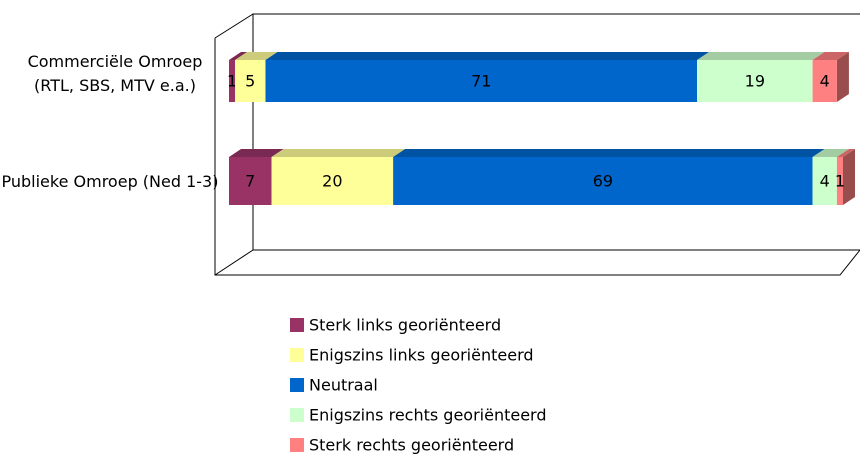 This screenshot has width=860, height=467. Describe the element at coordinates (115, 73) in the screenshot. I see `category-label: Commerciële Omroep (RTL, SBS, MTV e.a.)` at that location.